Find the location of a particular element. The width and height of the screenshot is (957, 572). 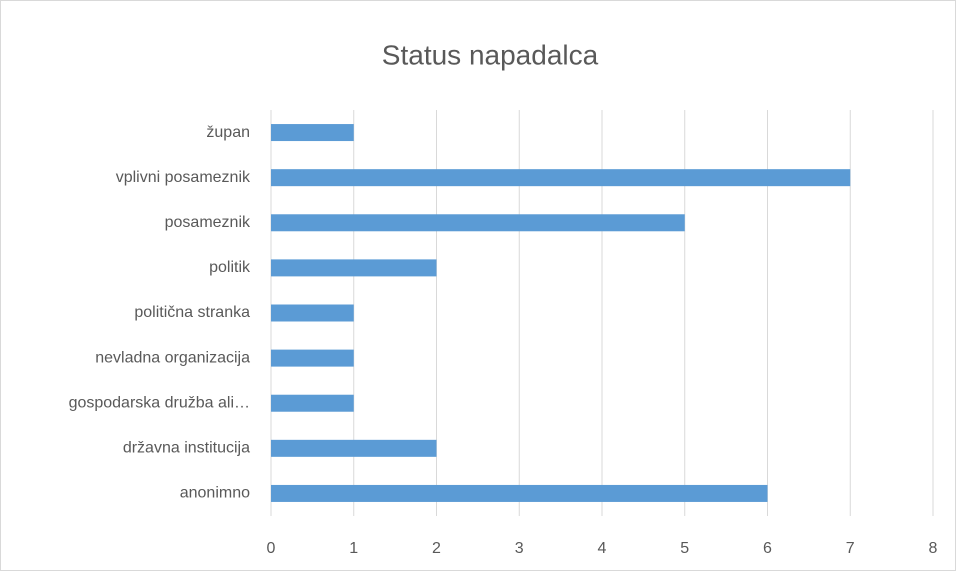

chart-title: Status napadalca is located at coordinates (490, 54).